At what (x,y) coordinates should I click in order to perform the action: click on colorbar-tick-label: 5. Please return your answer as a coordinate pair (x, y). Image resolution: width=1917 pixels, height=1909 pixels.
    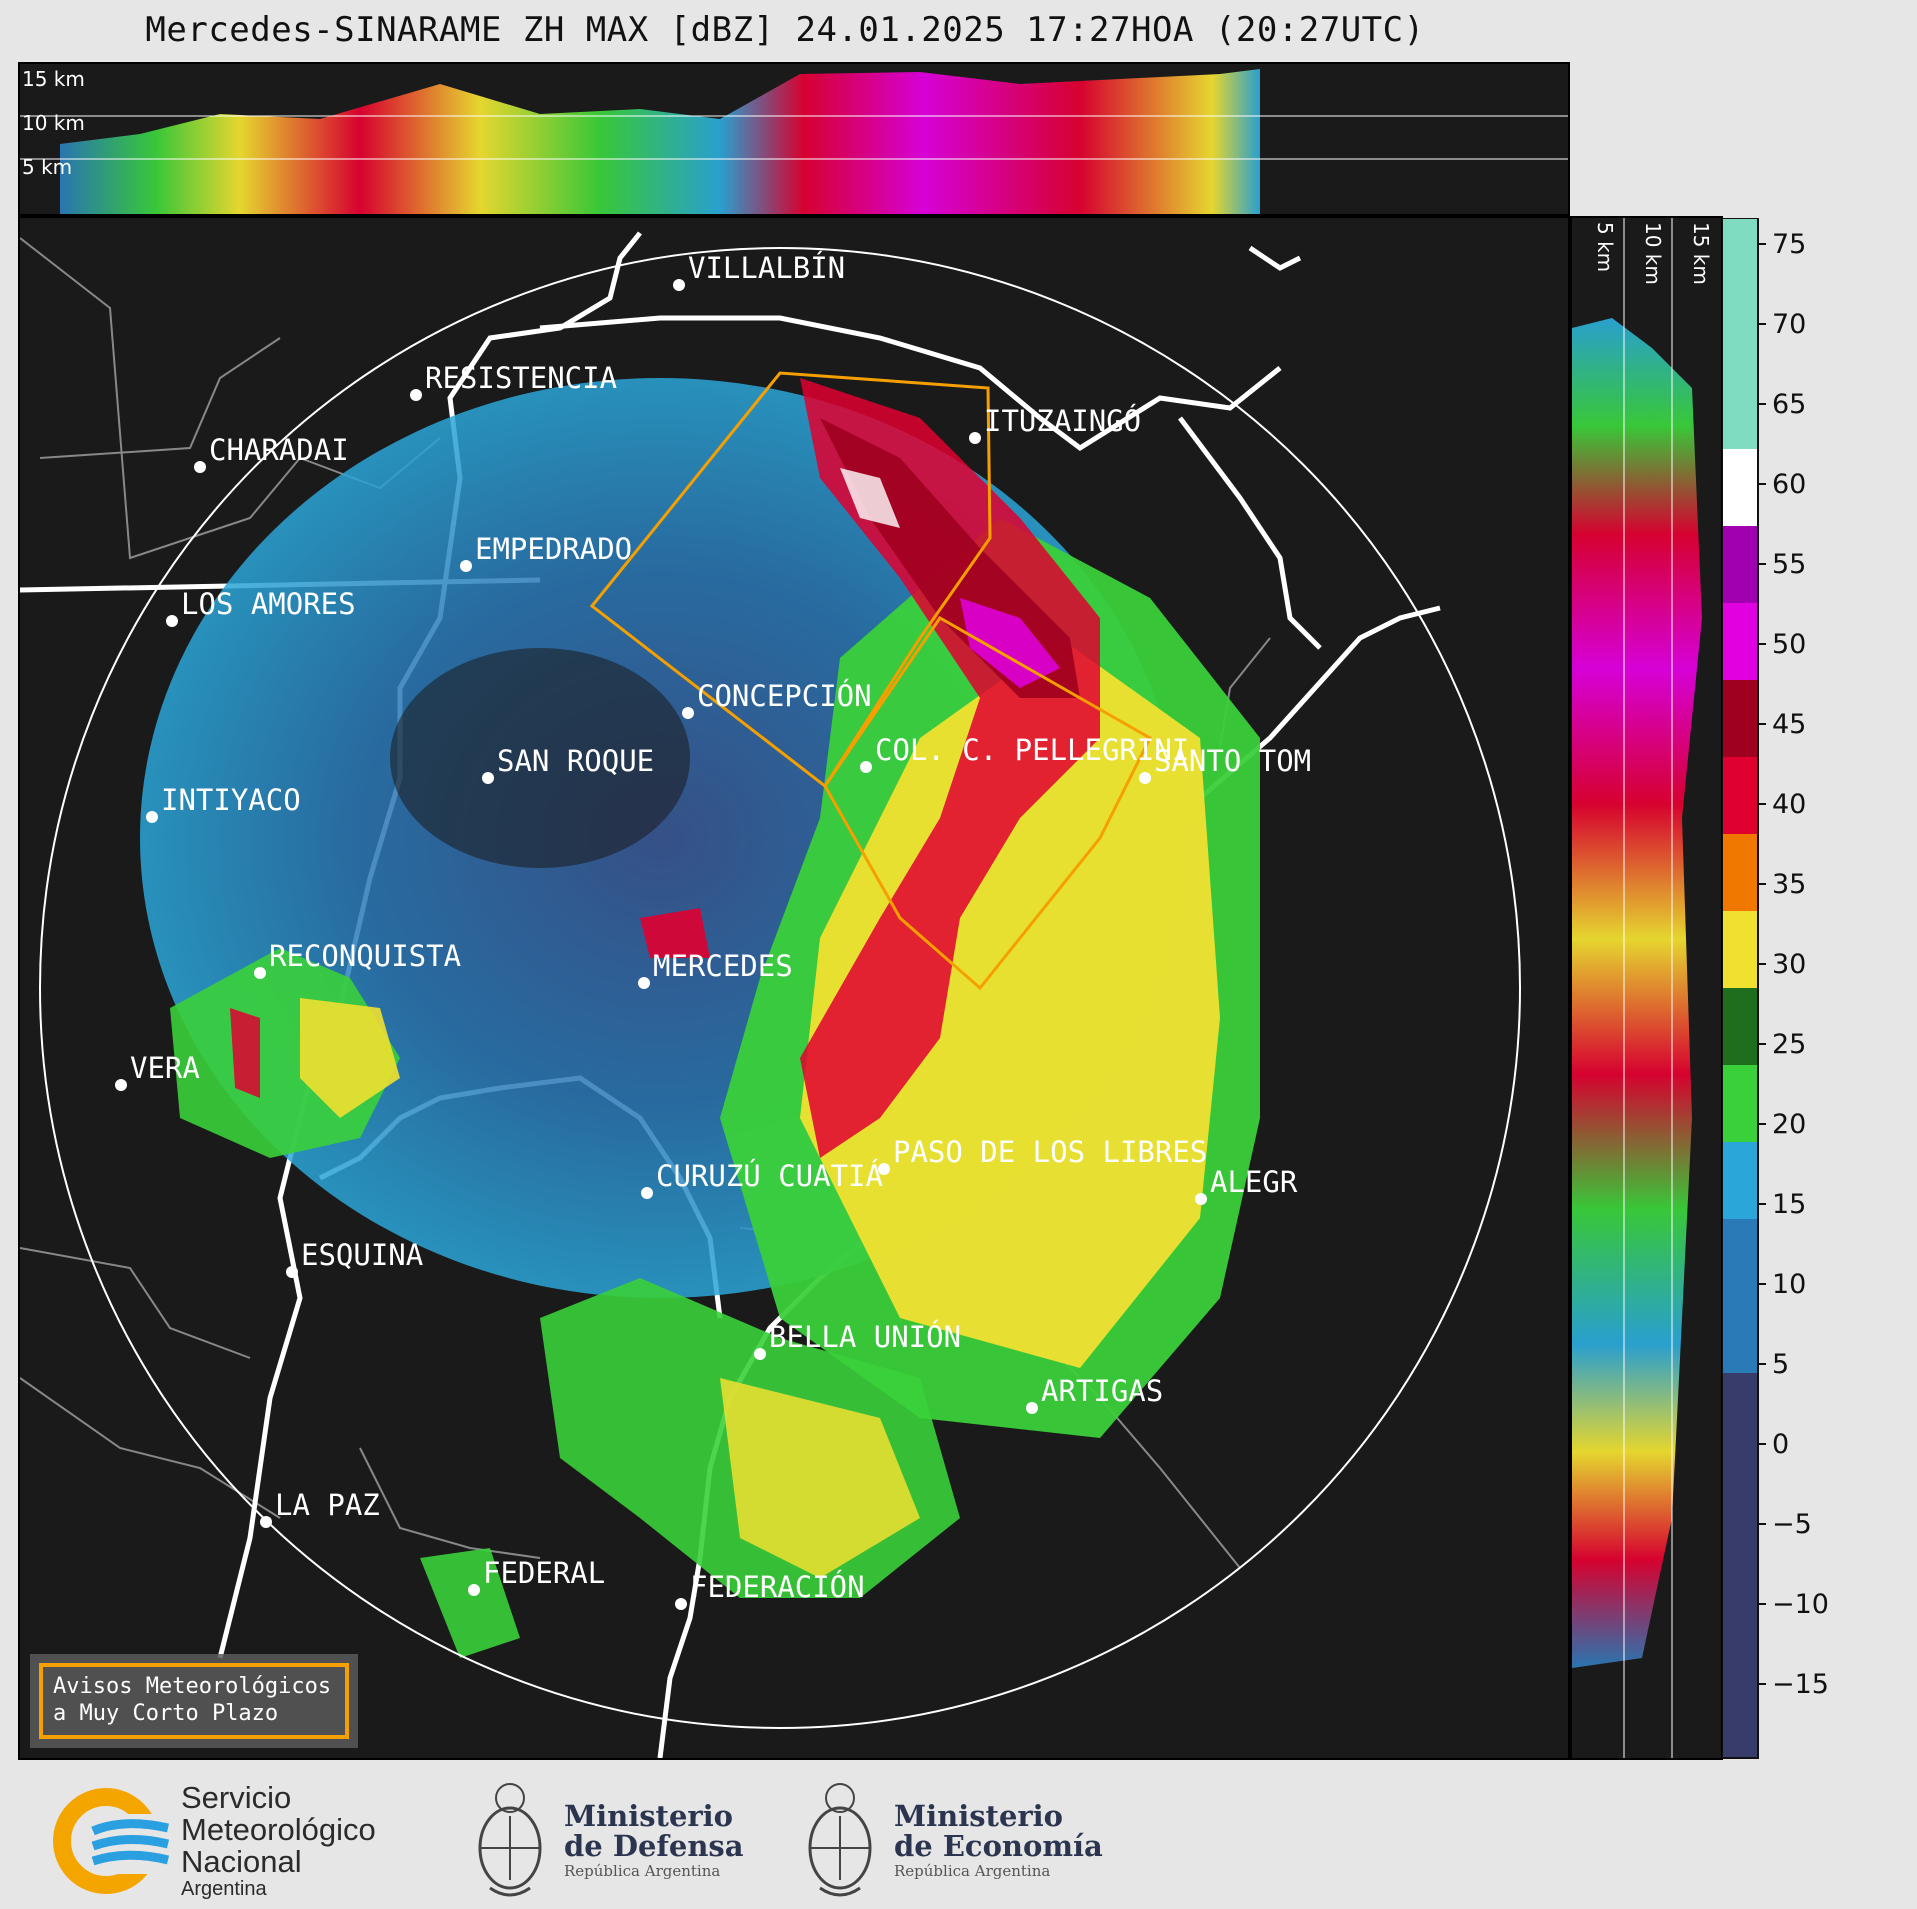
    Looking at the image, I should click on (1780, 1364).